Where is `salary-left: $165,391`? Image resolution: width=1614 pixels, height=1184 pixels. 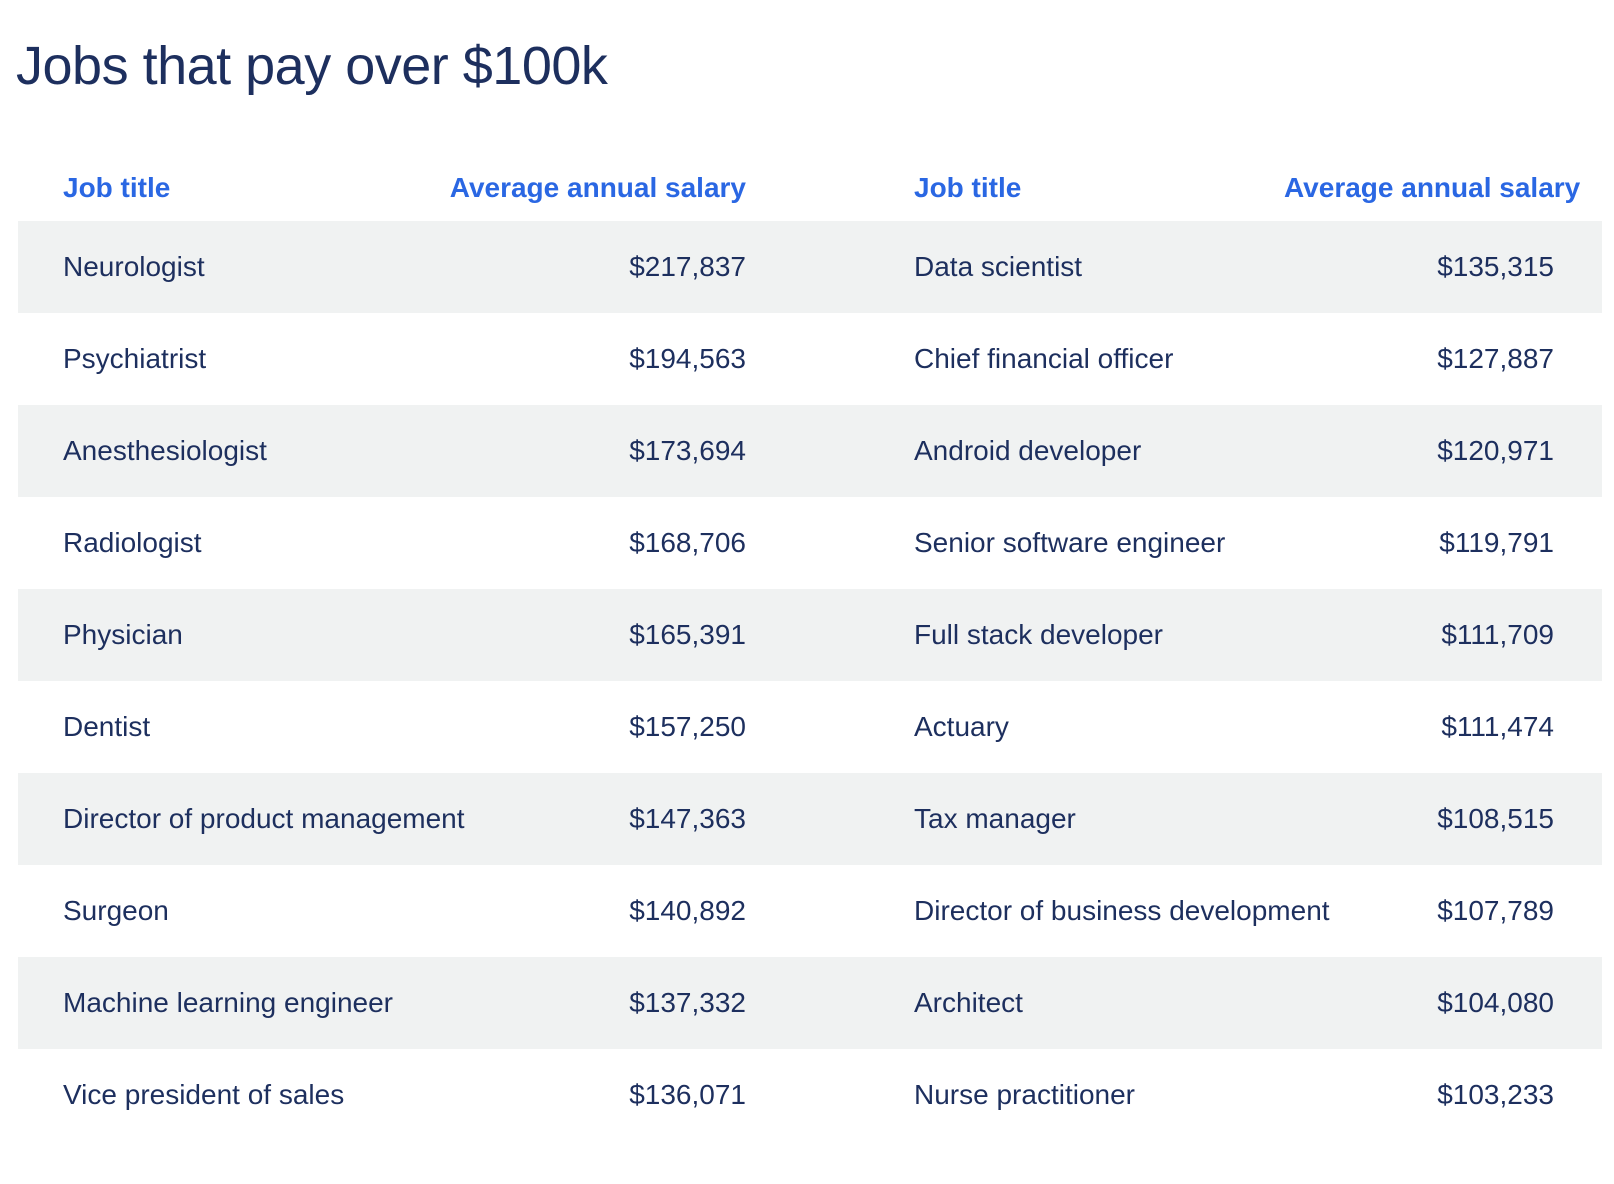
salary-left: $165,391 is located at coordinates (572, 635).